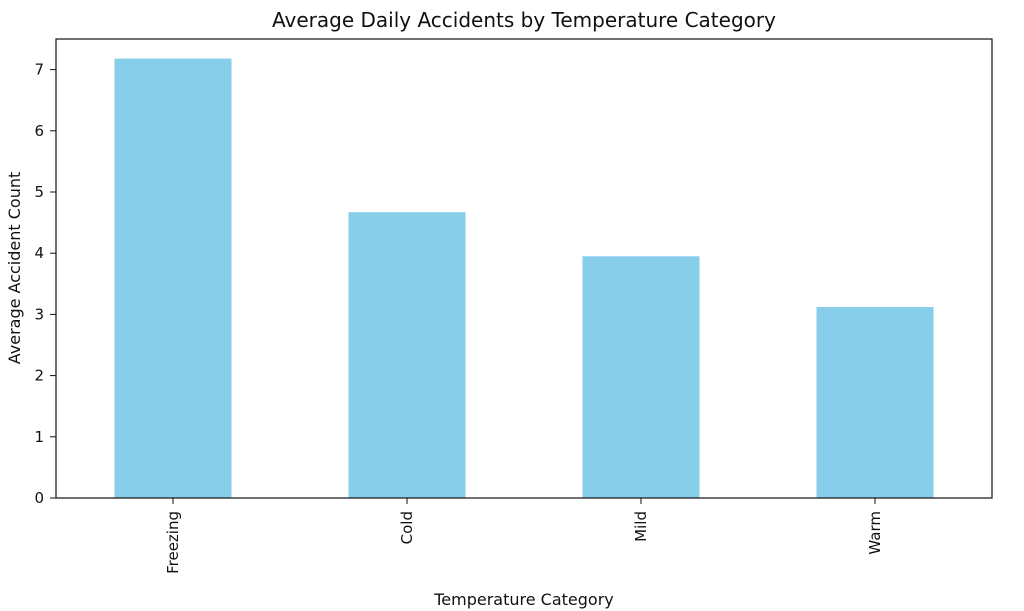 The height and width of the screenshot is (611, 1024). What do you see at coordinates (39, 376) in the screenshot?
I see `y-tick-label: 2` at bounding box center [39, 376].